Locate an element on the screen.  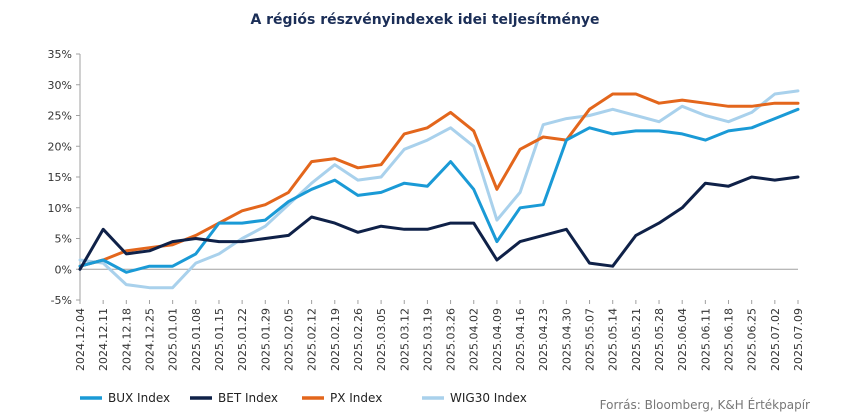
x-tick-label: 2024.12.04 is located at coordinates (80, 339).